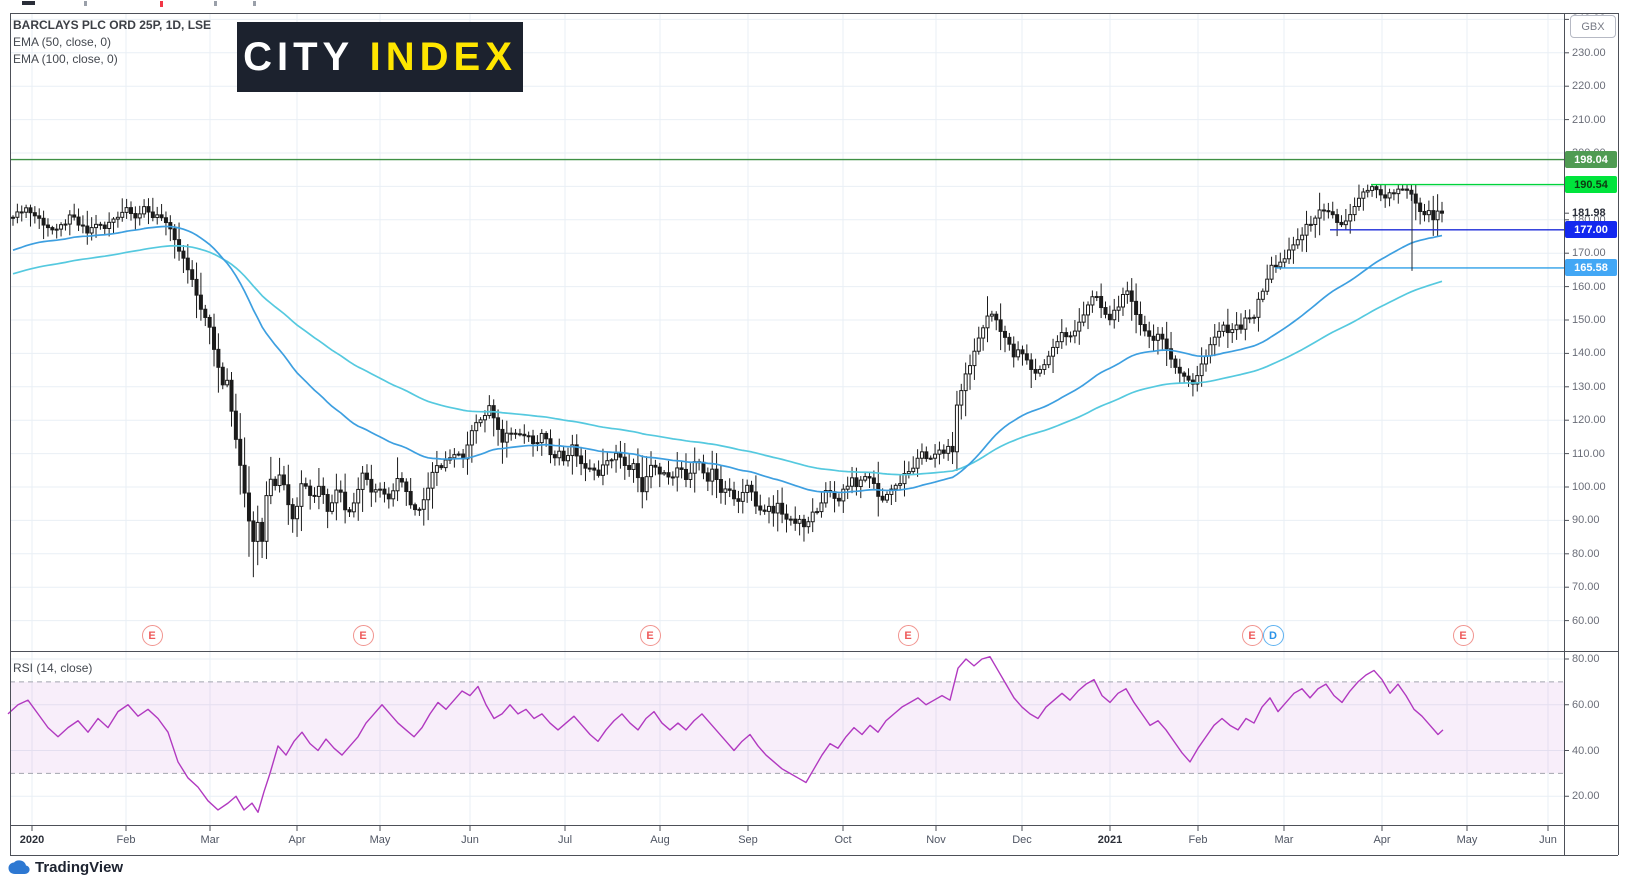  I want to click on dividend-marker: D, so click(1273, 635).